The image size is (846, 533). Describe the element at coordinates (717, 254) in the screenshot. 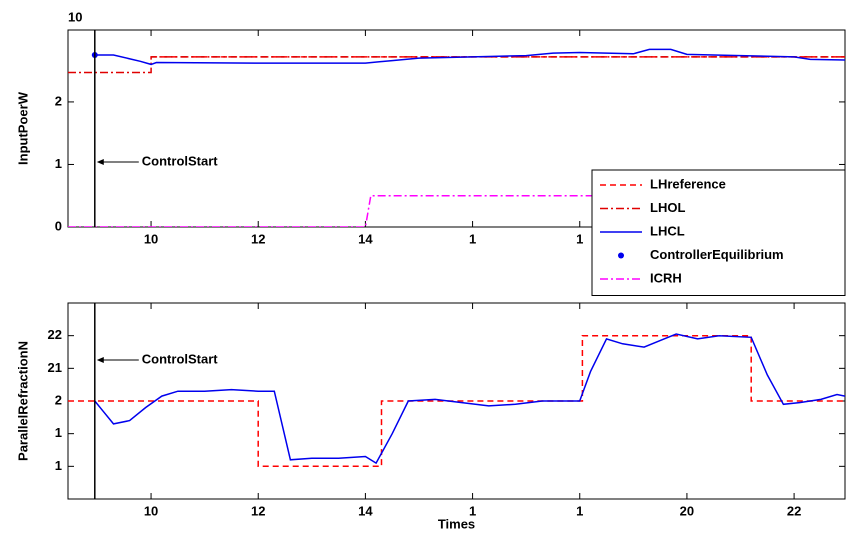

I see `legend-label: ControllerEquilibrium` at that location.